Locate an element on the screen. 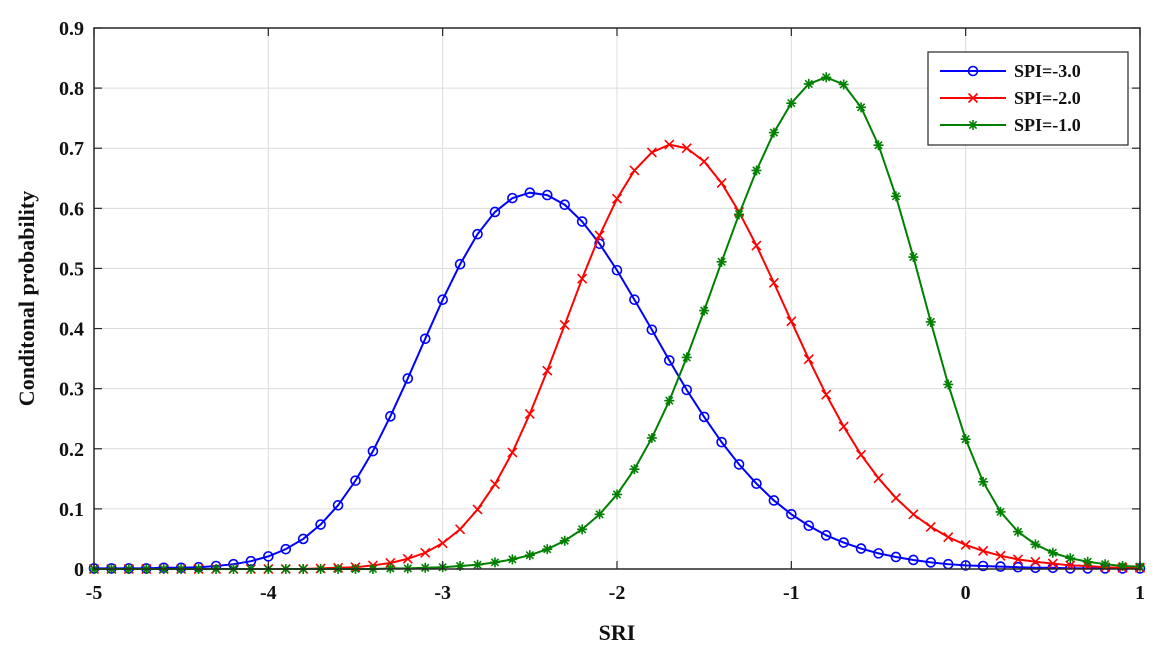  x-tick-label: -3 is located at coordinates (442, 593).